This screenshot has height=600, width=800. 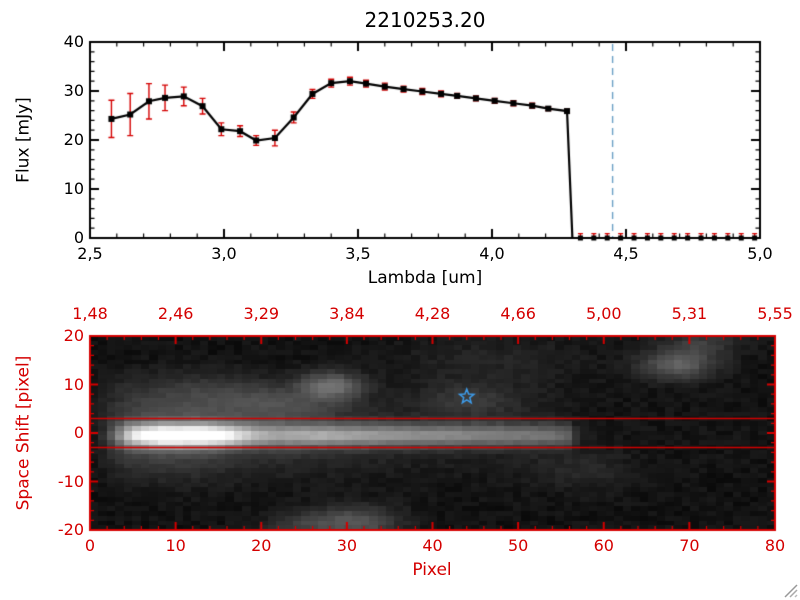 I want to click on wavelength-tick-label: 4,66, so click(x=518, y=313).